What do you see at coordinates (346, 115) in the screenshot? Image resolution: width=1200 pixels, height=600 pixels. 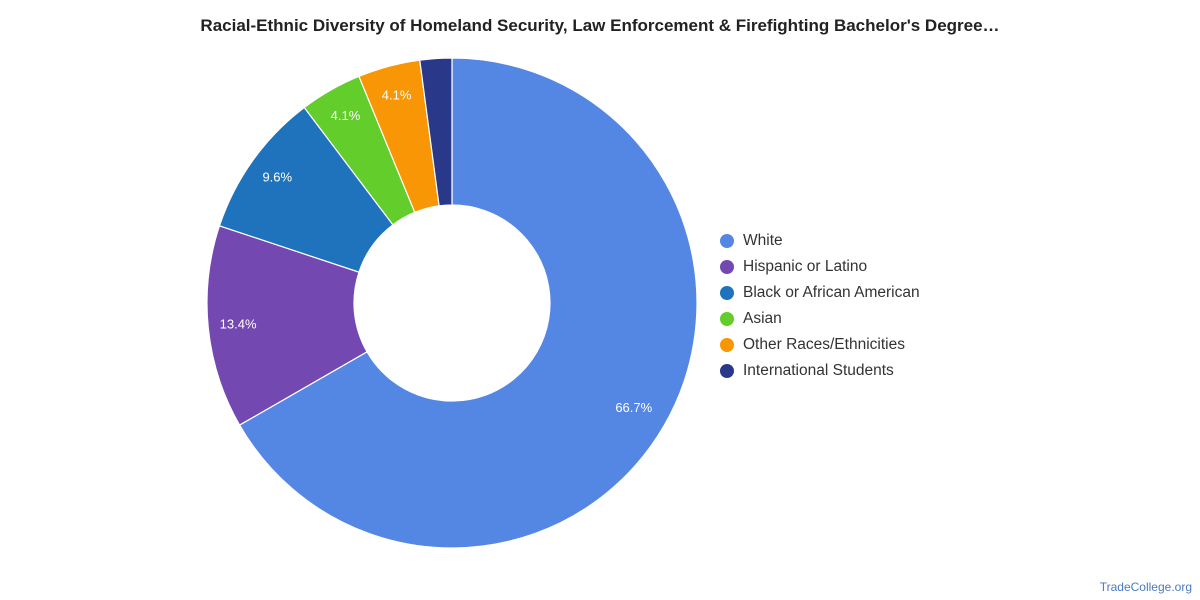 I see `data-label-asian: 4.1%` at bounding box center [346, 115].